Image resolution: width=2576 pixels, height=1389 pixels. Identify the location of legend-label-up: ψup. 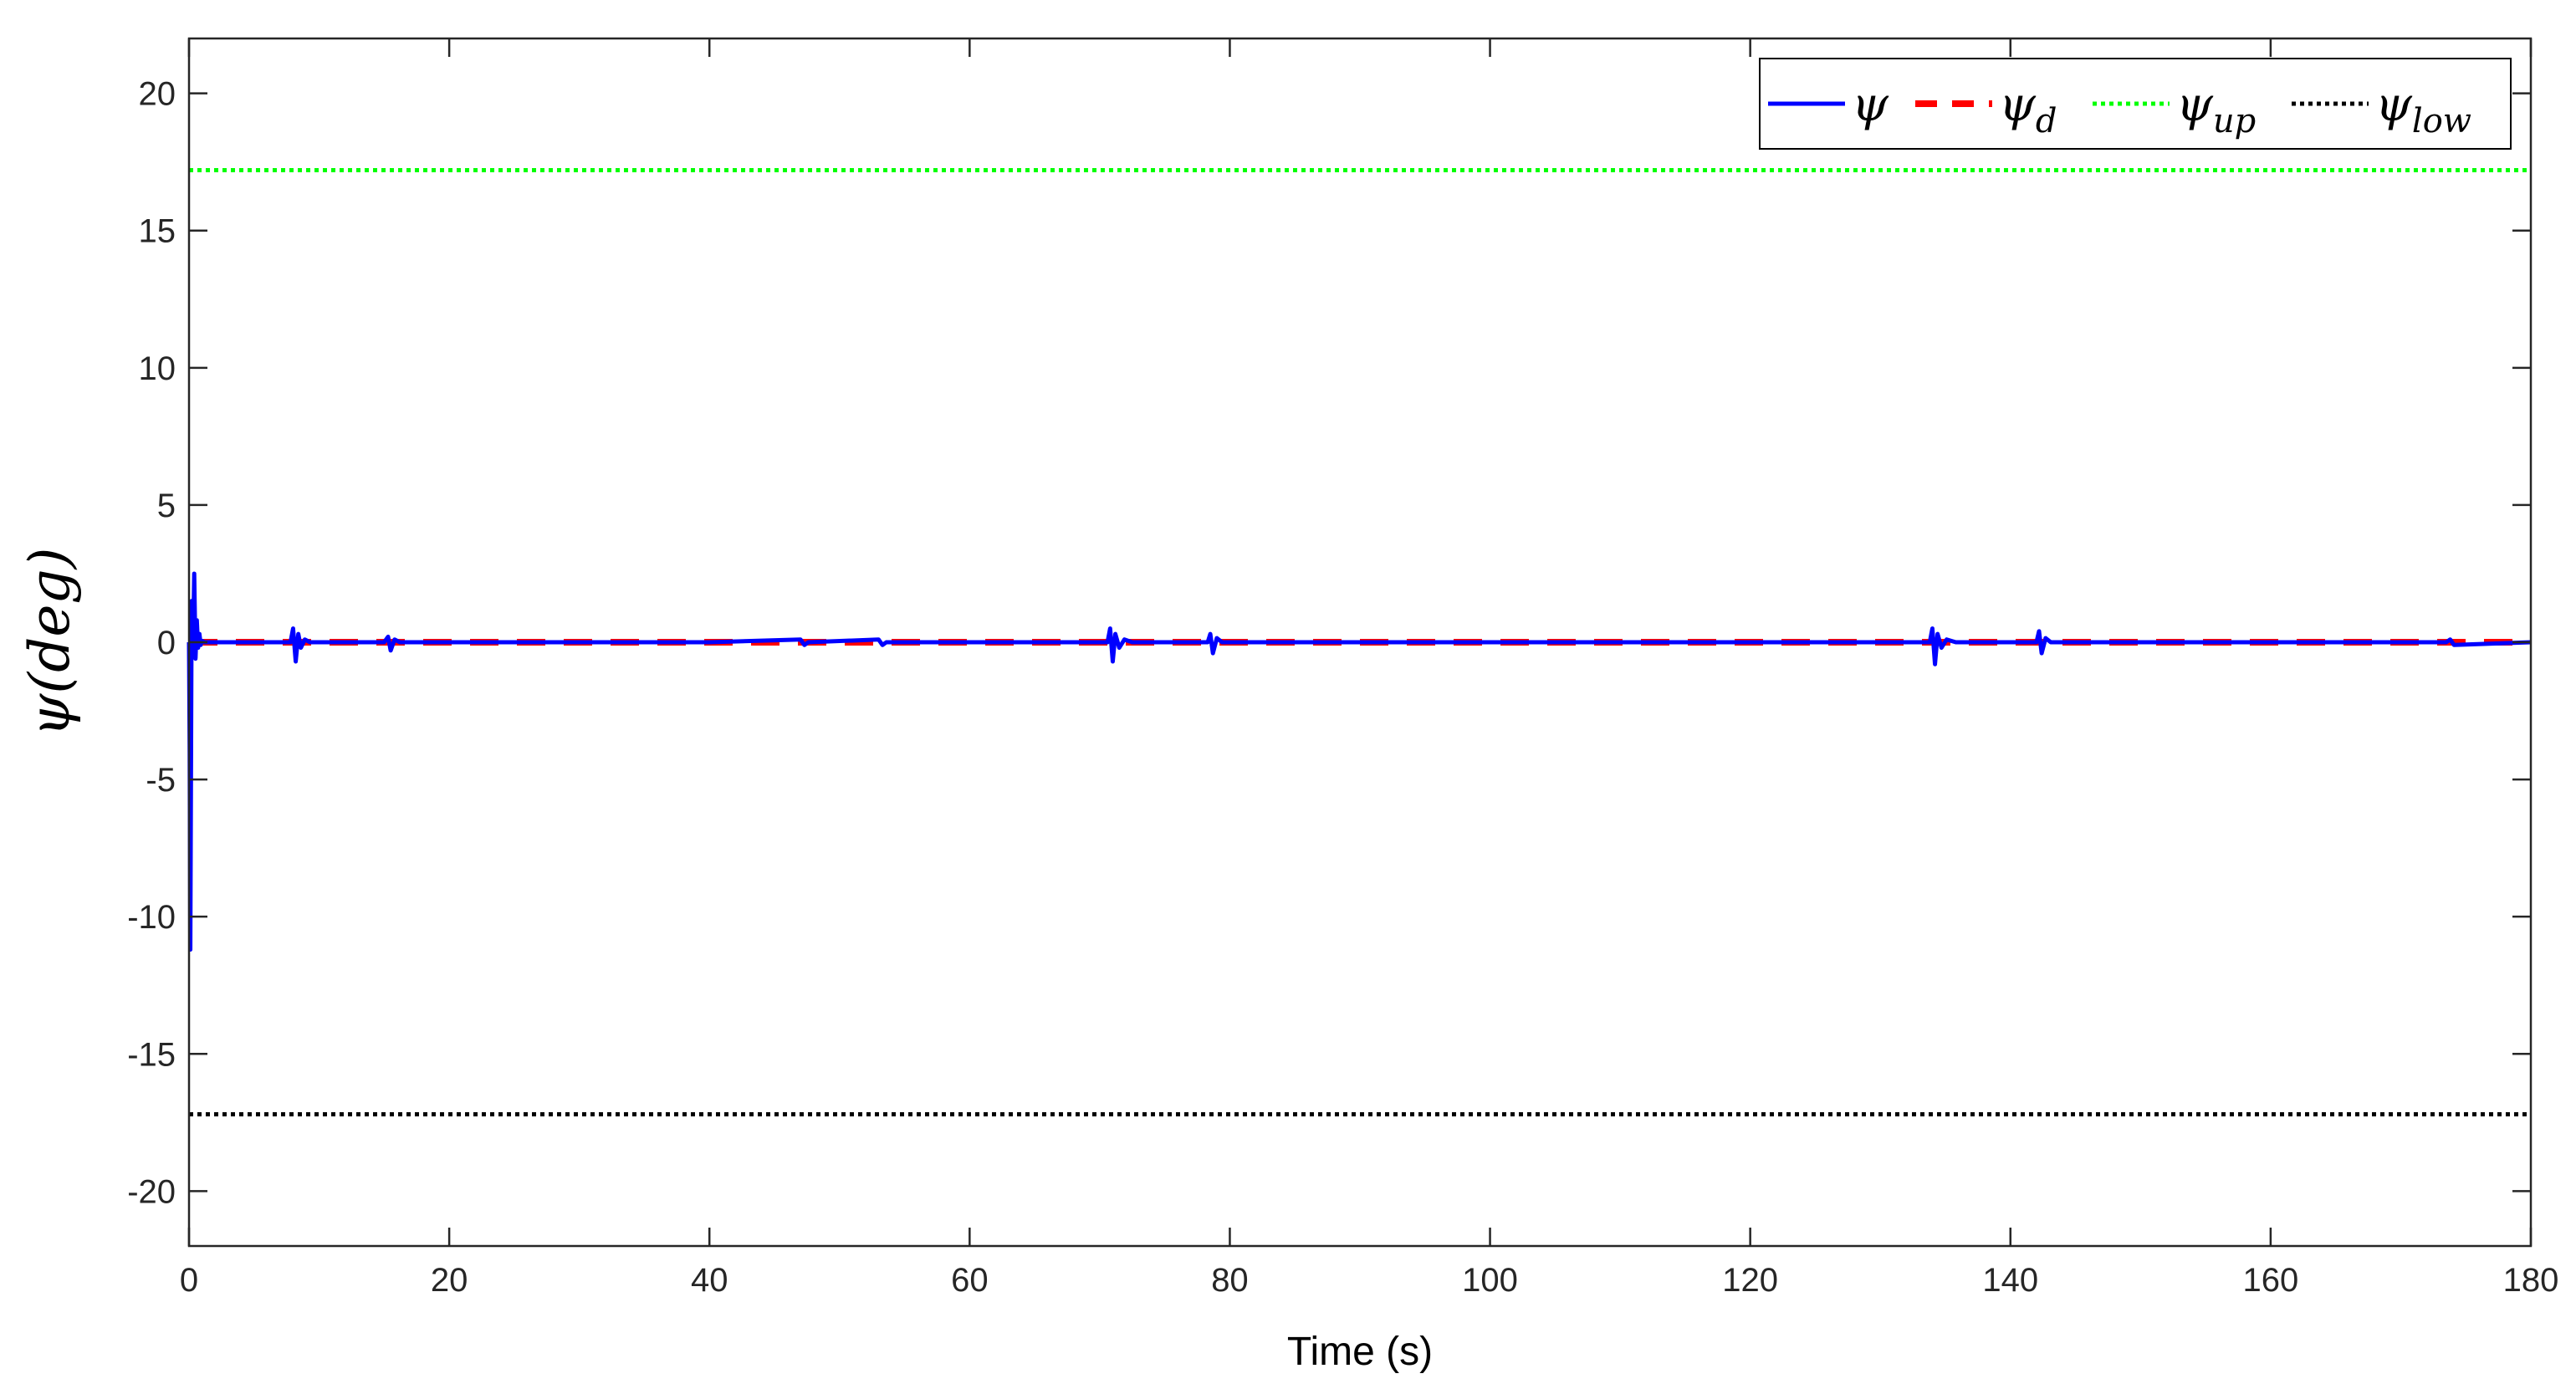
(2216, 109).